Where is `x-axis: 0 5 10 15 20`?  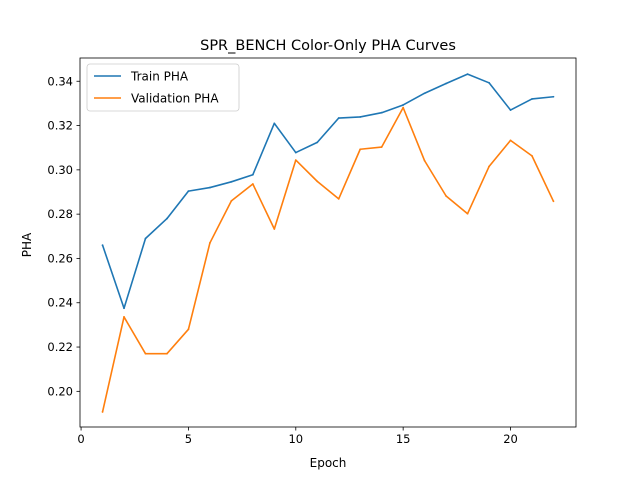 x-axis: 0 5 10 15 20 is located at coordinates (297, 436).